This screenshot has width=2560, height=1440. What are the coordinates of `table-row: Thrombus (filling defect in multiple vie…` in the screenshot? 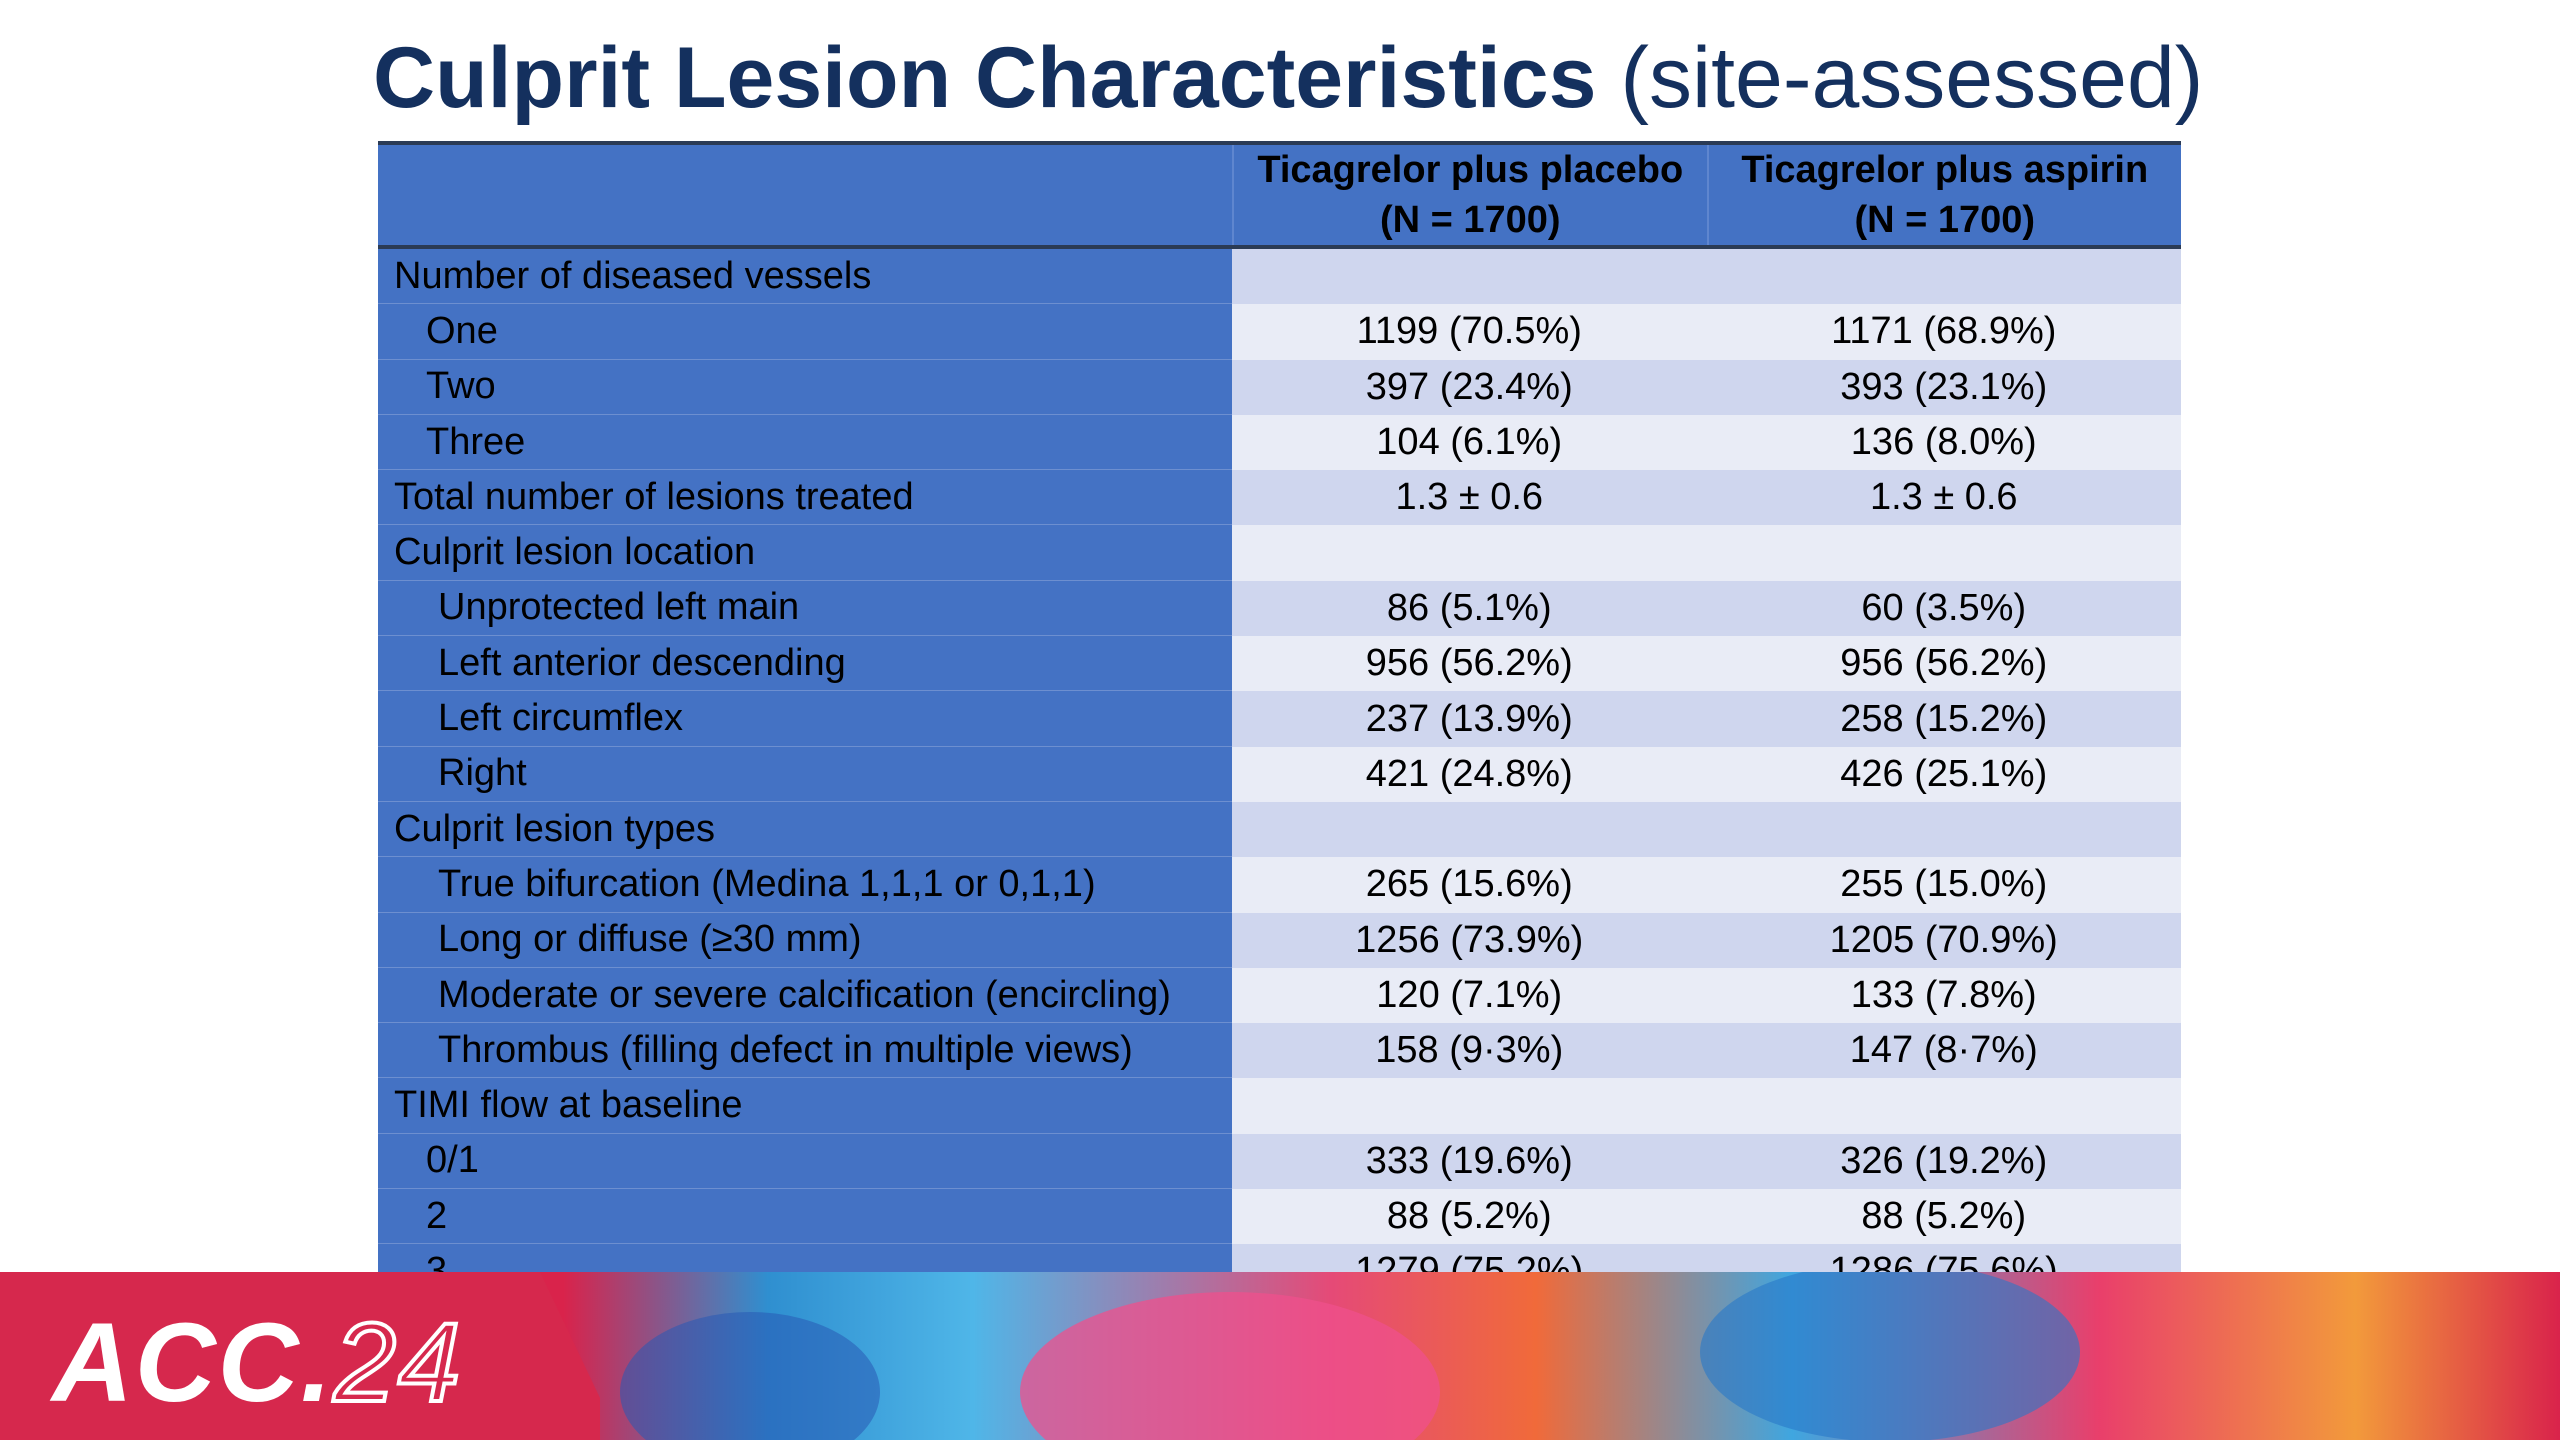 It's located at (1279, 1051).